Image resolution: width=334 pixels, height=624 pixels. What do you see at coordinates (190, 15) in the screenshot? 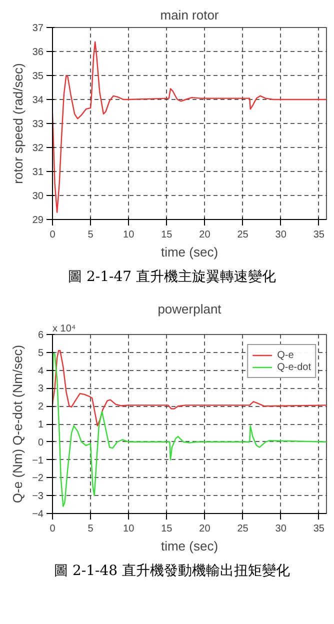
I see `chart-title: main rotor` at bounding box center [190, 15].